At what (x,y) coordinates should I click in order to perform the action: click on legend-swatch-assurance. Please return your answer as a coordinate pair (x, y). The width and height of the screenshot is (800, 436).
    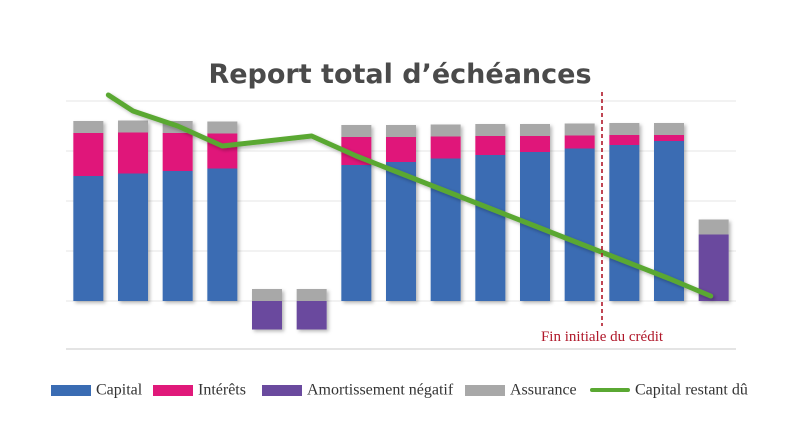
    Looking at the image, I should click on (485, 390).